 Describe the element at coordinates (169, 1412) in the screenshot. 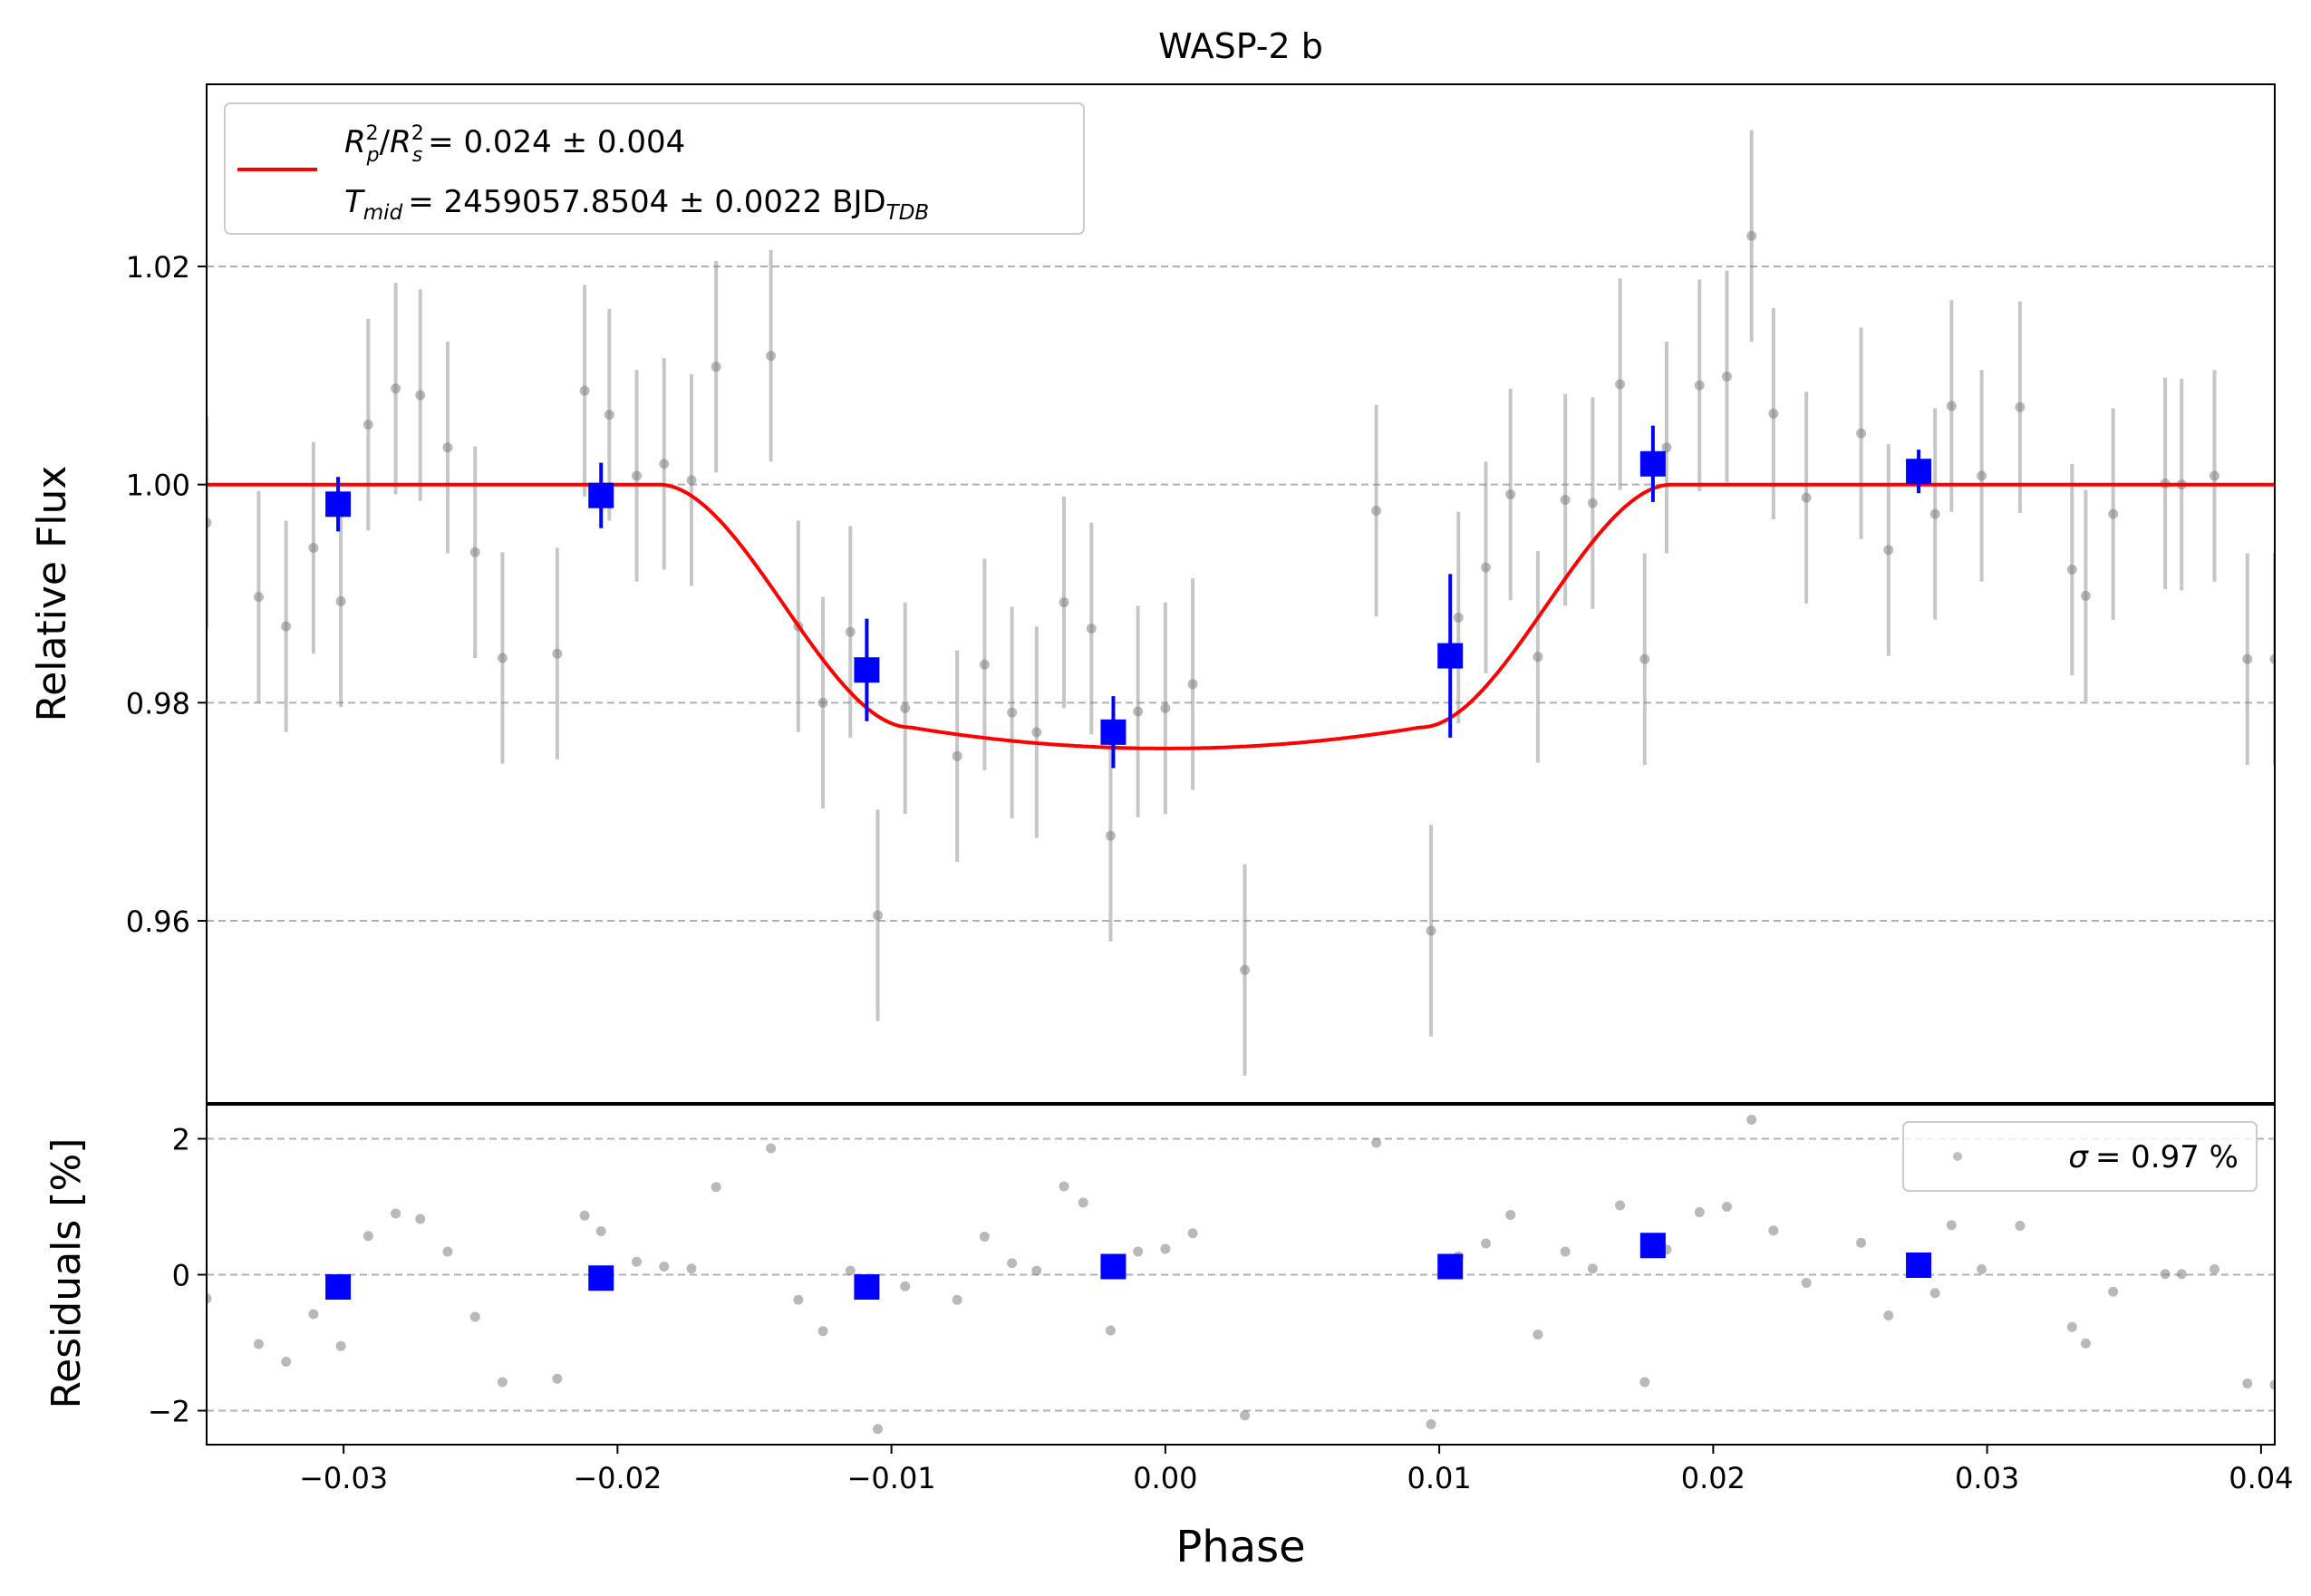

I see `residuals-y-tick-label: −2` at that location.